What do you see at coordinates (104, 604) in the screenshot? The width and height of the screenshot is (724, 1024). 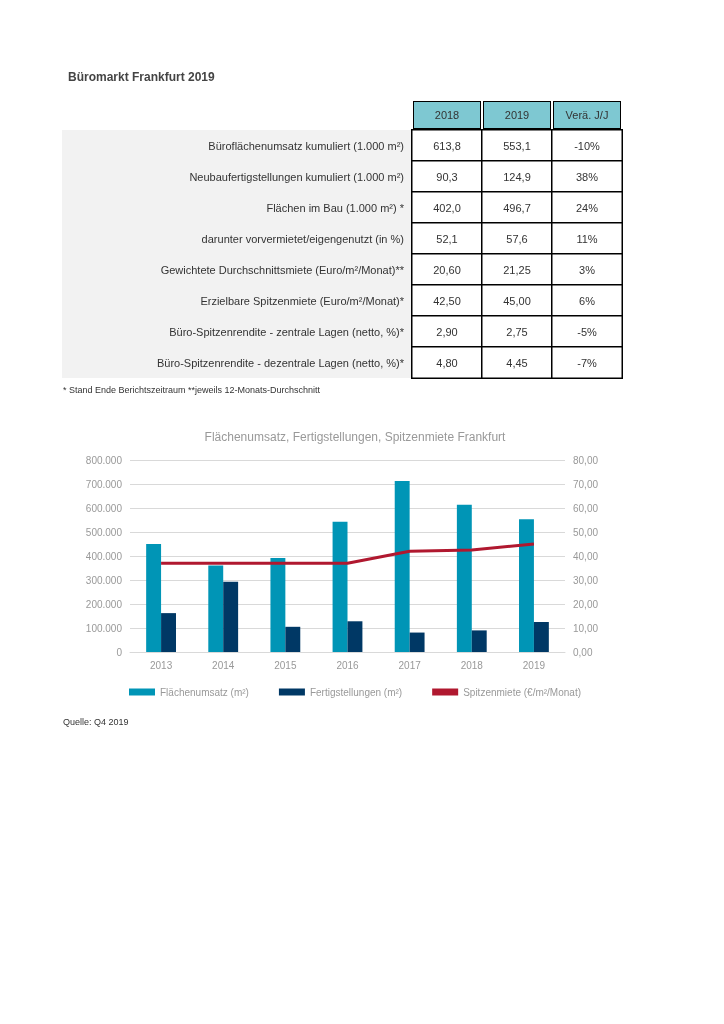 I see `y-tick-label: 200.000` at bounding box center [104, 604].